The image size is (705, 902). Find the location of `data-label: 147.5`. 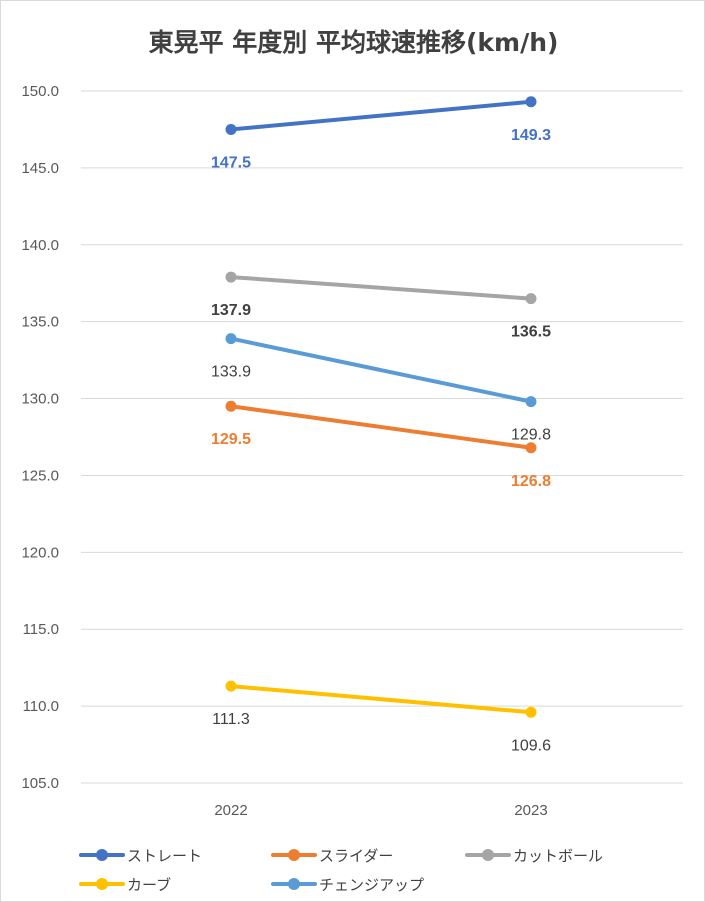

data-label: 147.5 is located at coordinates (231, 162).